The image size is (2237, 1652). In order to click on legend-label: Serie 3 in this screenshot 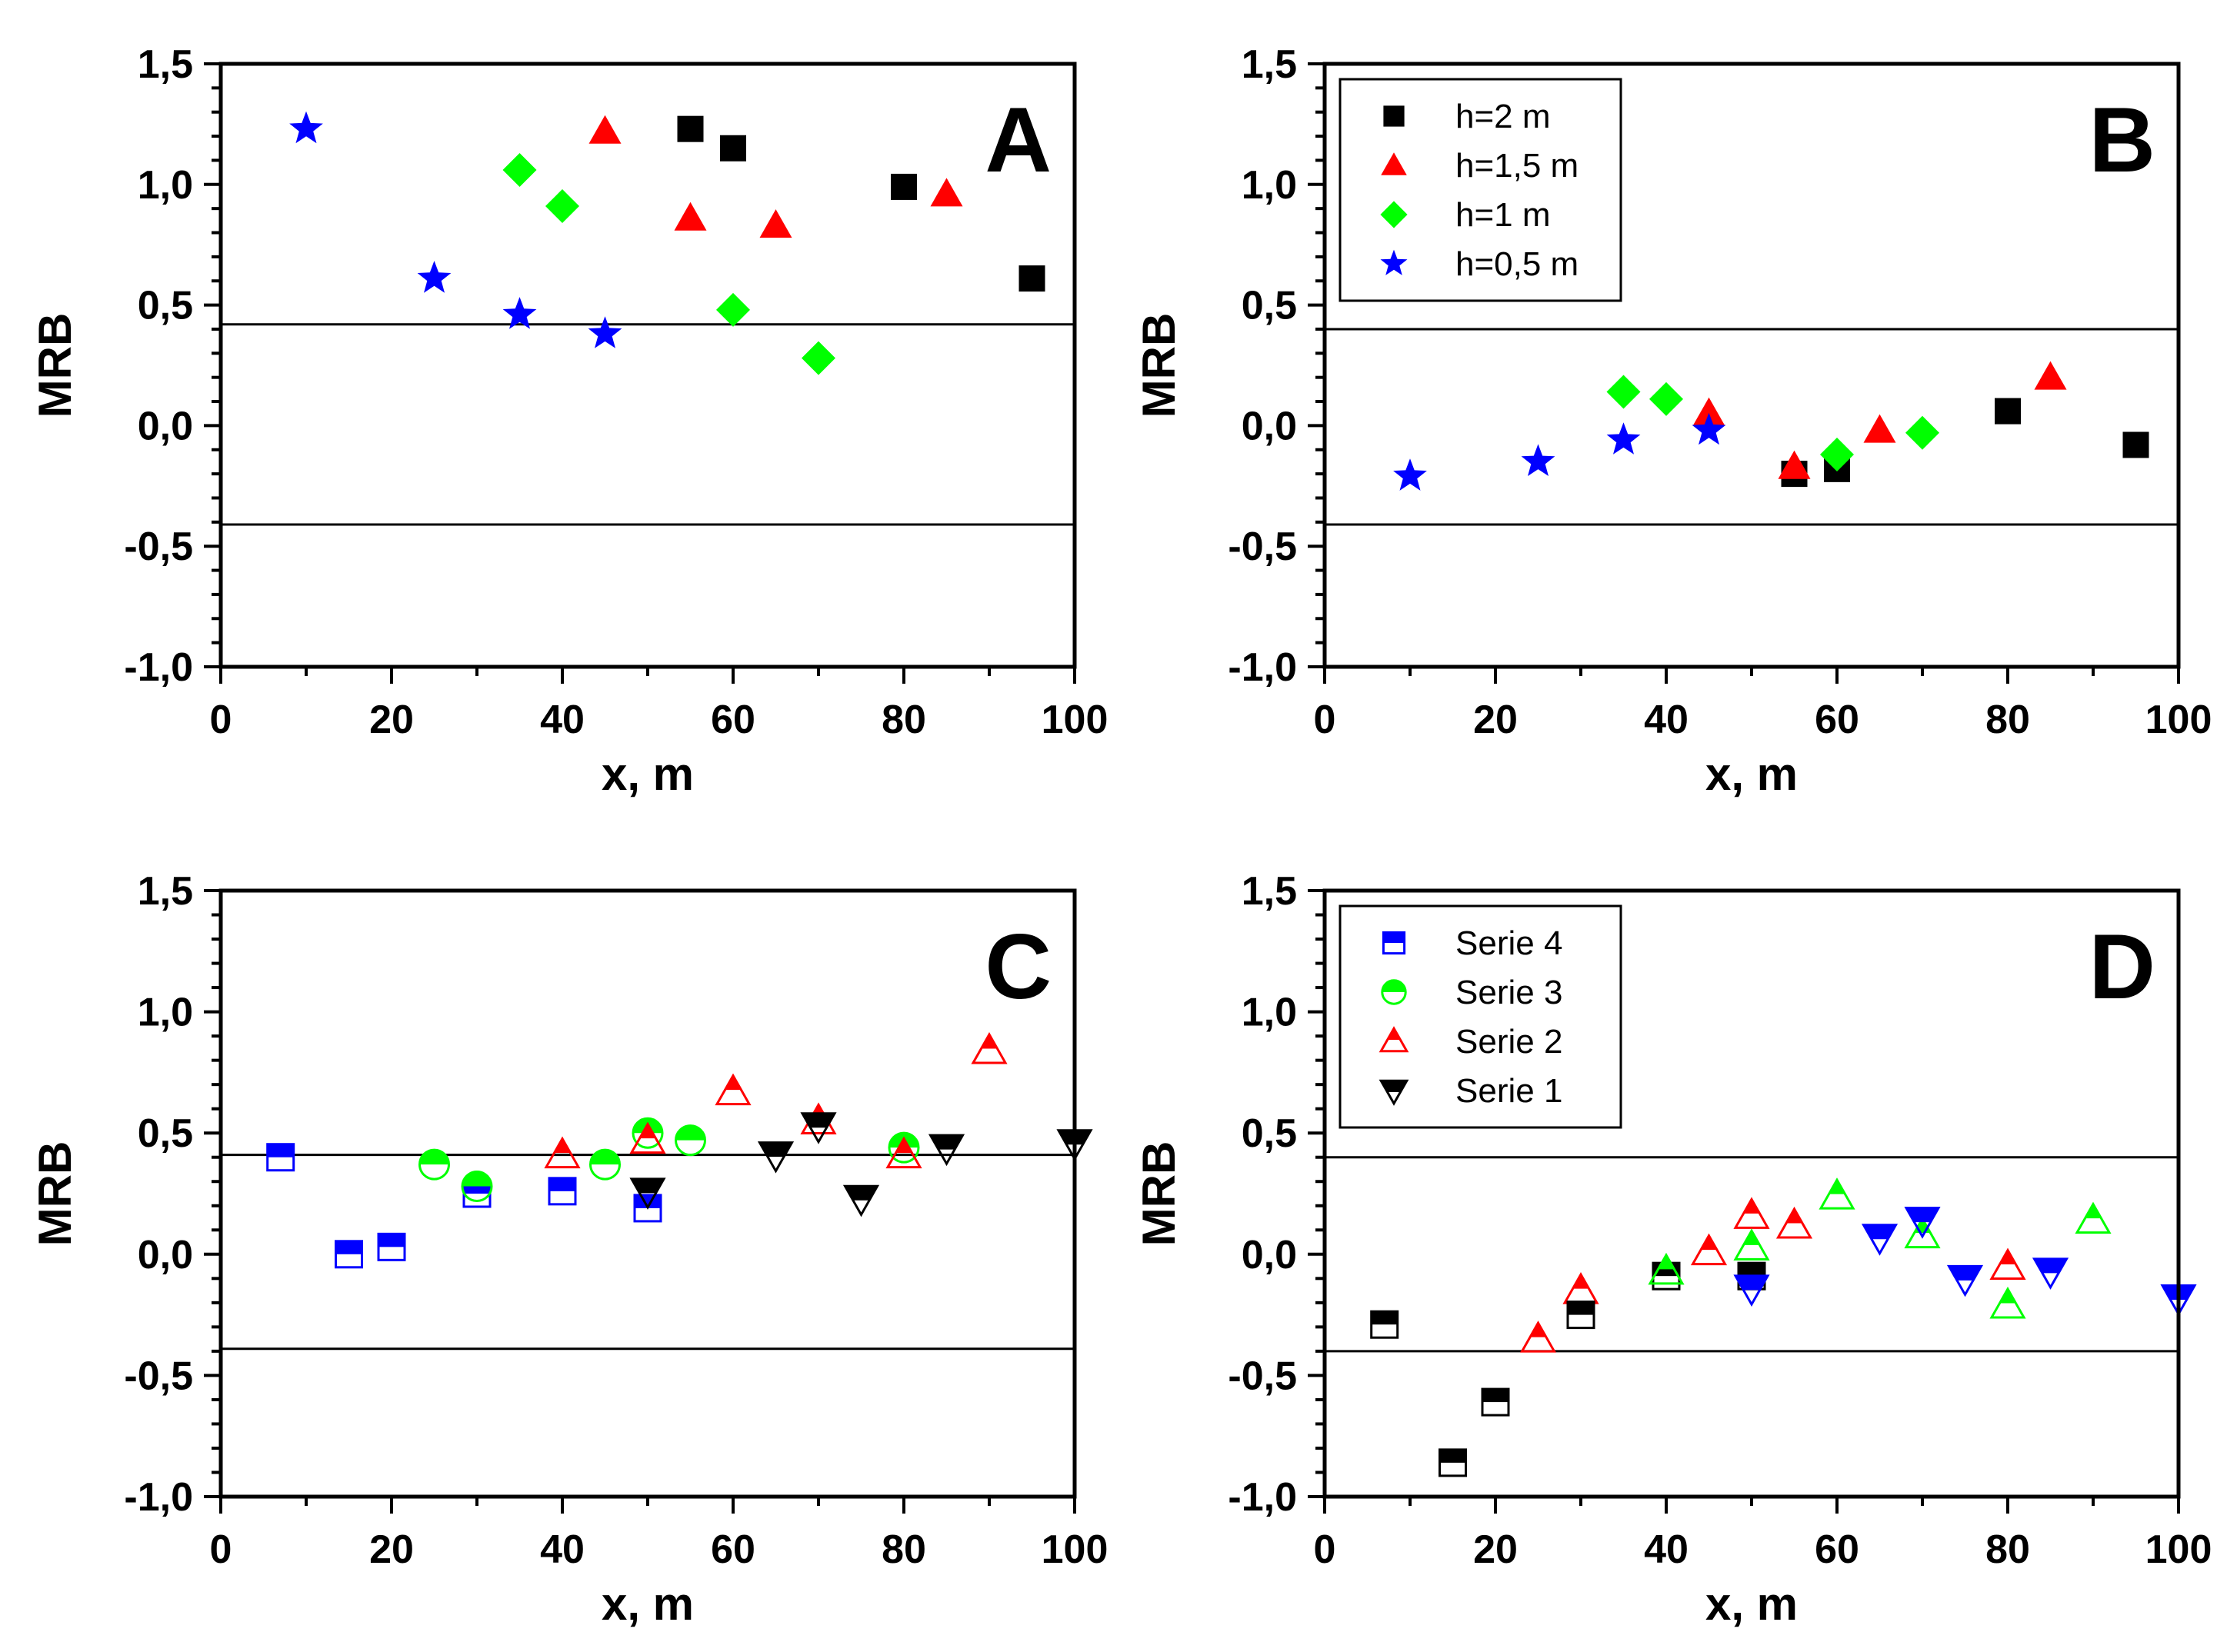, I will do `click(1508, 993)`.